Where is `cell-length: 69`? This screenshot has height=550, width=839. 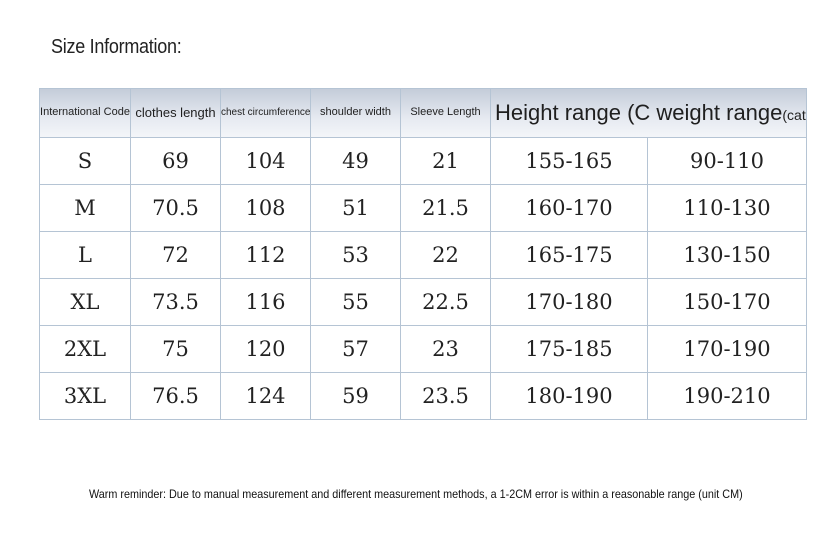
cell-length: 69 is located at coordinates (175, 161).